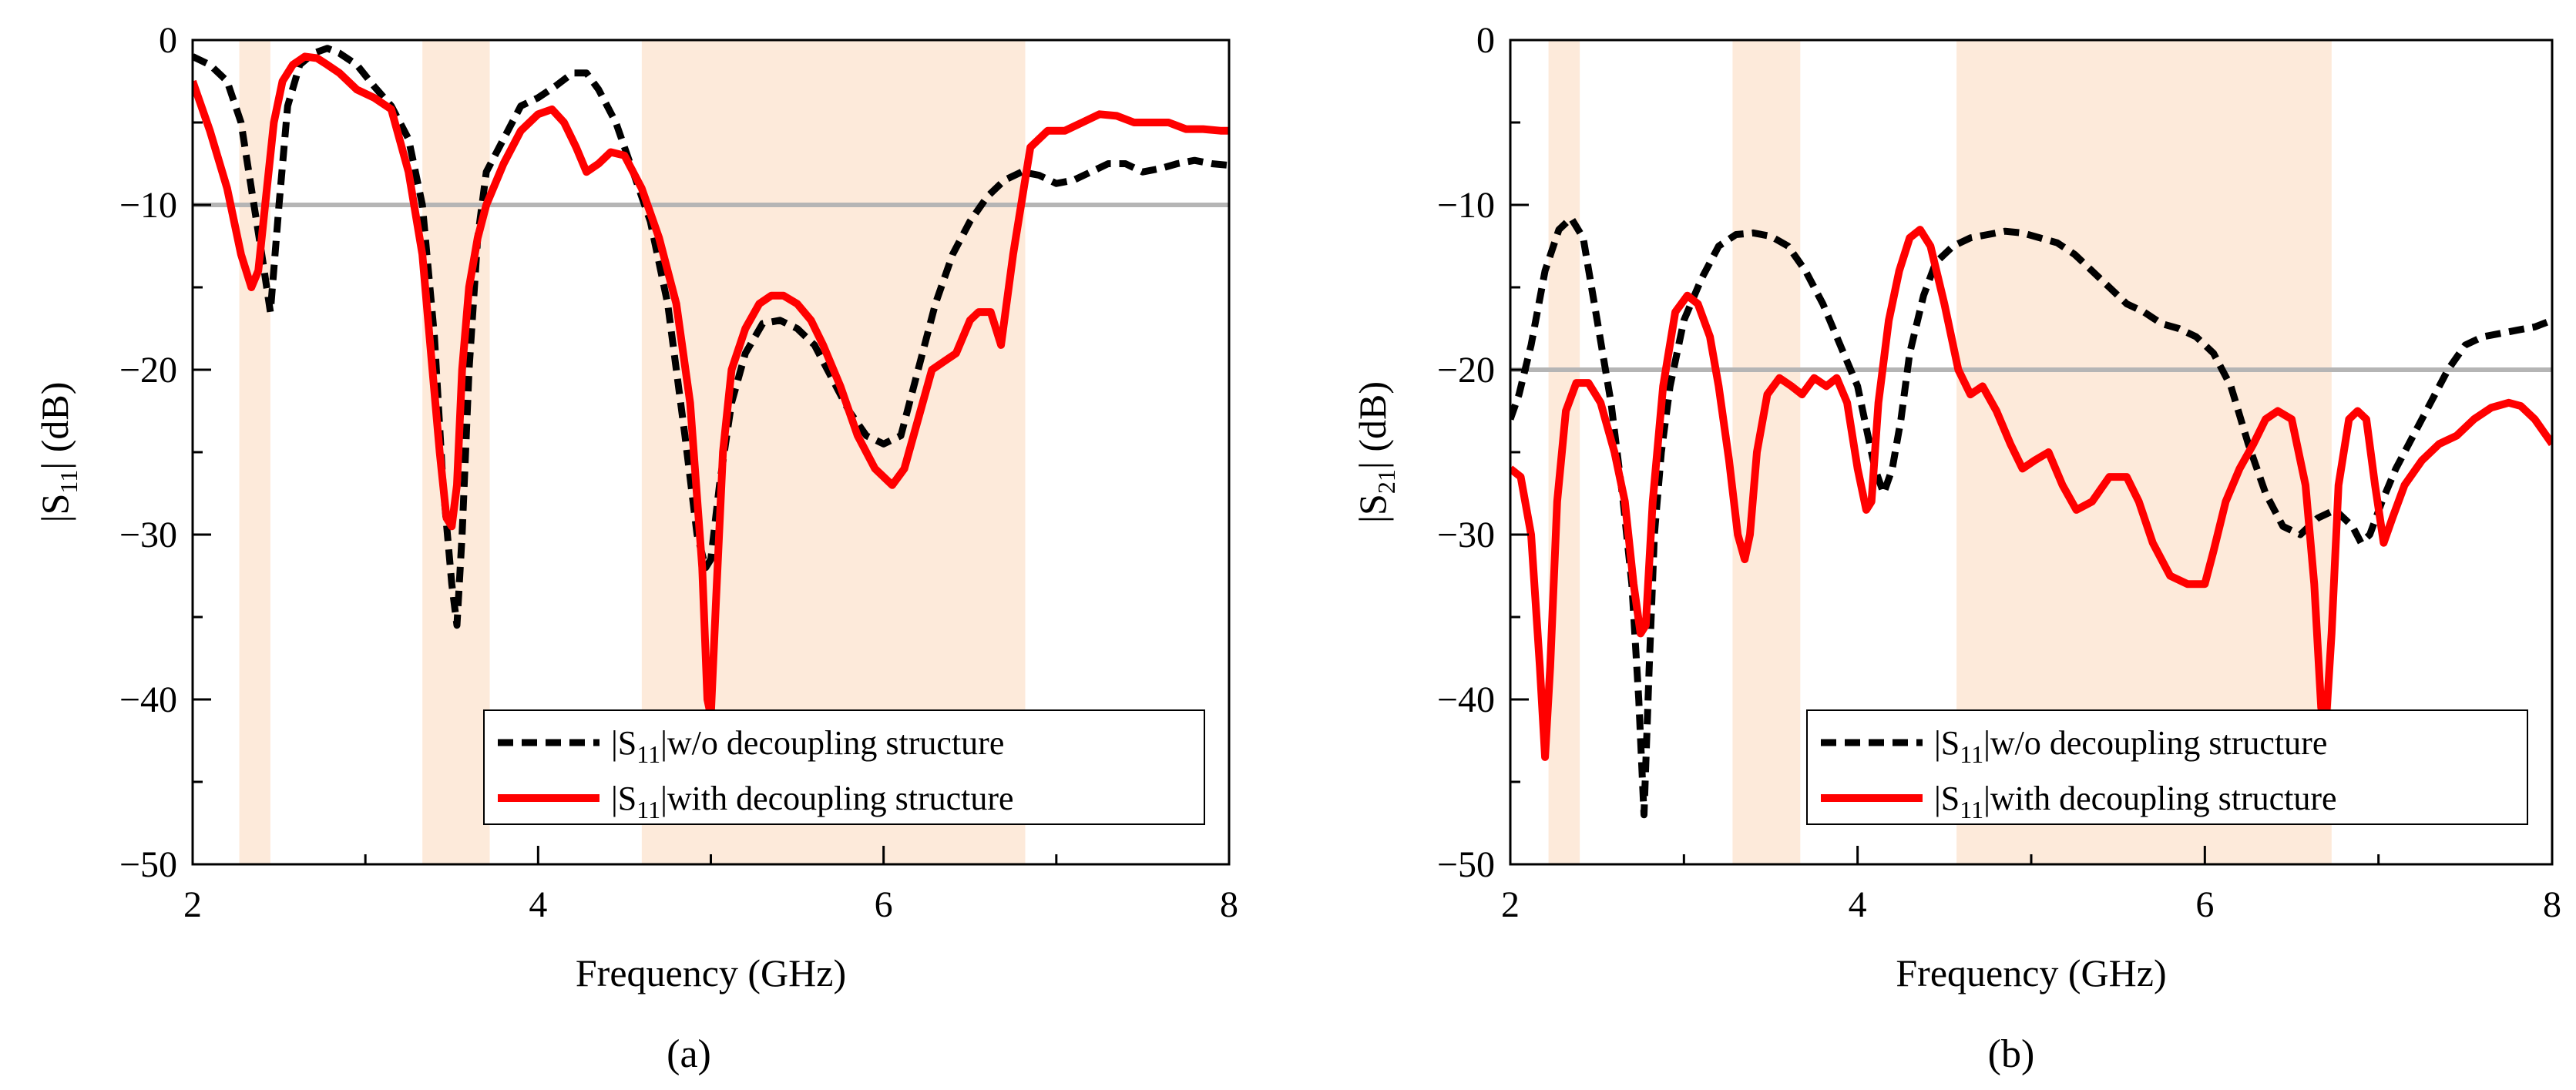  Describe the element at coordinates (2011, 1054) in the screenshot. I see `panel-caption: (b)` at that location.